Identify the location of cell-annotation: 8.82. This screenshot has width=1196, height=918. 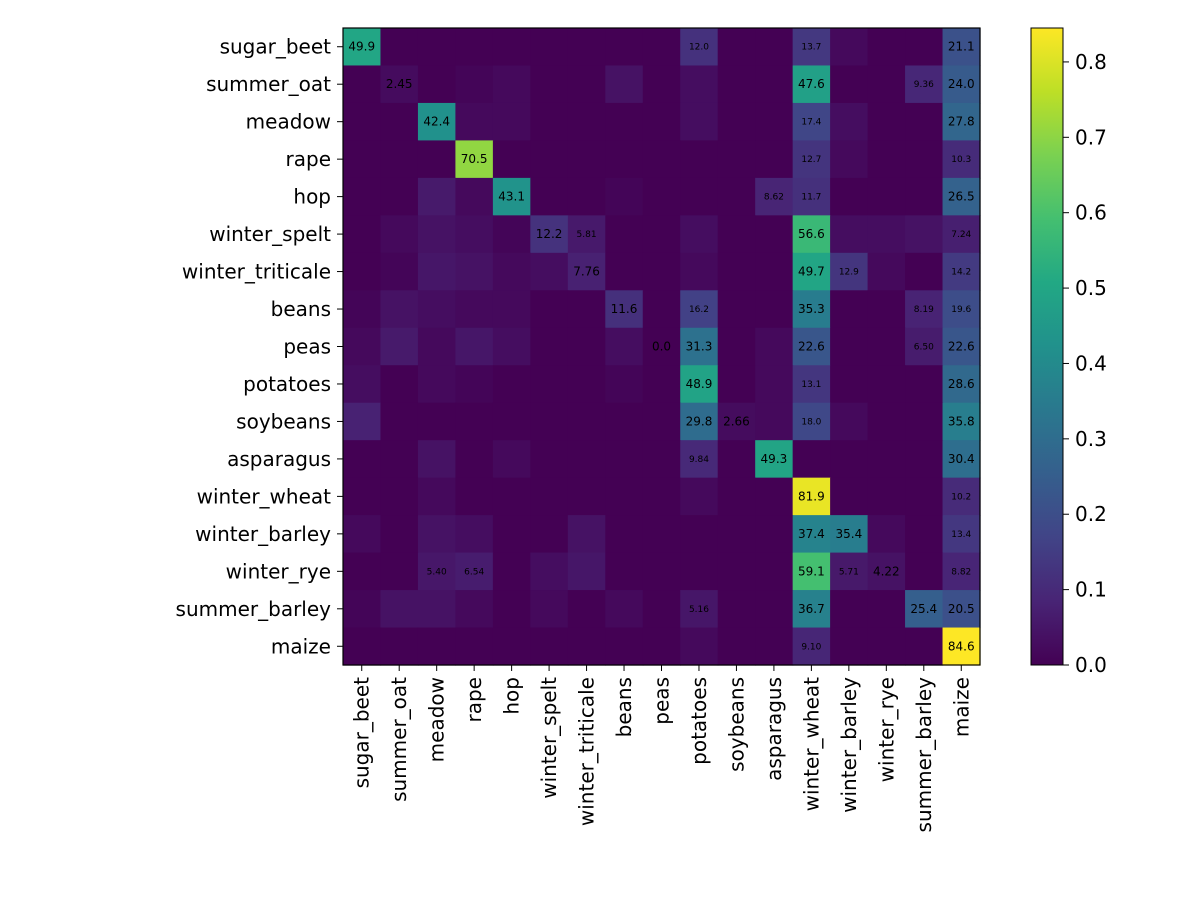
(961, 572).